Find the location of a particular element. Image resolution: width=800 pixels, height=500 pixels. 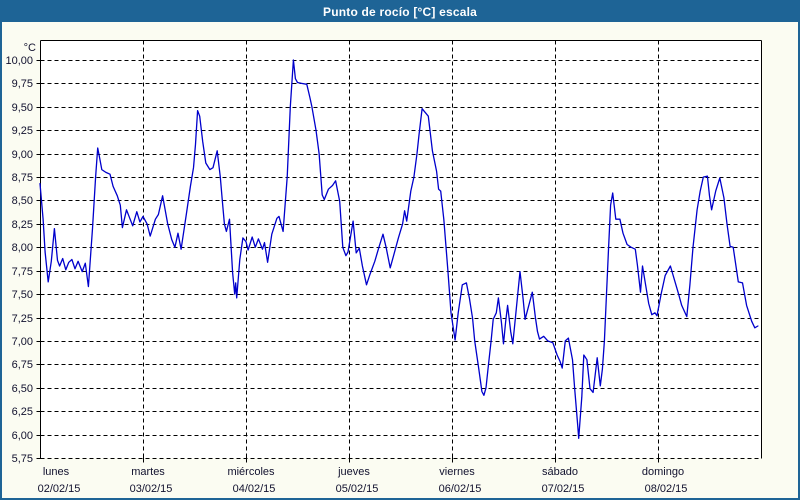

y-axis-label: 10,00 is located at coordinates (19, 61).